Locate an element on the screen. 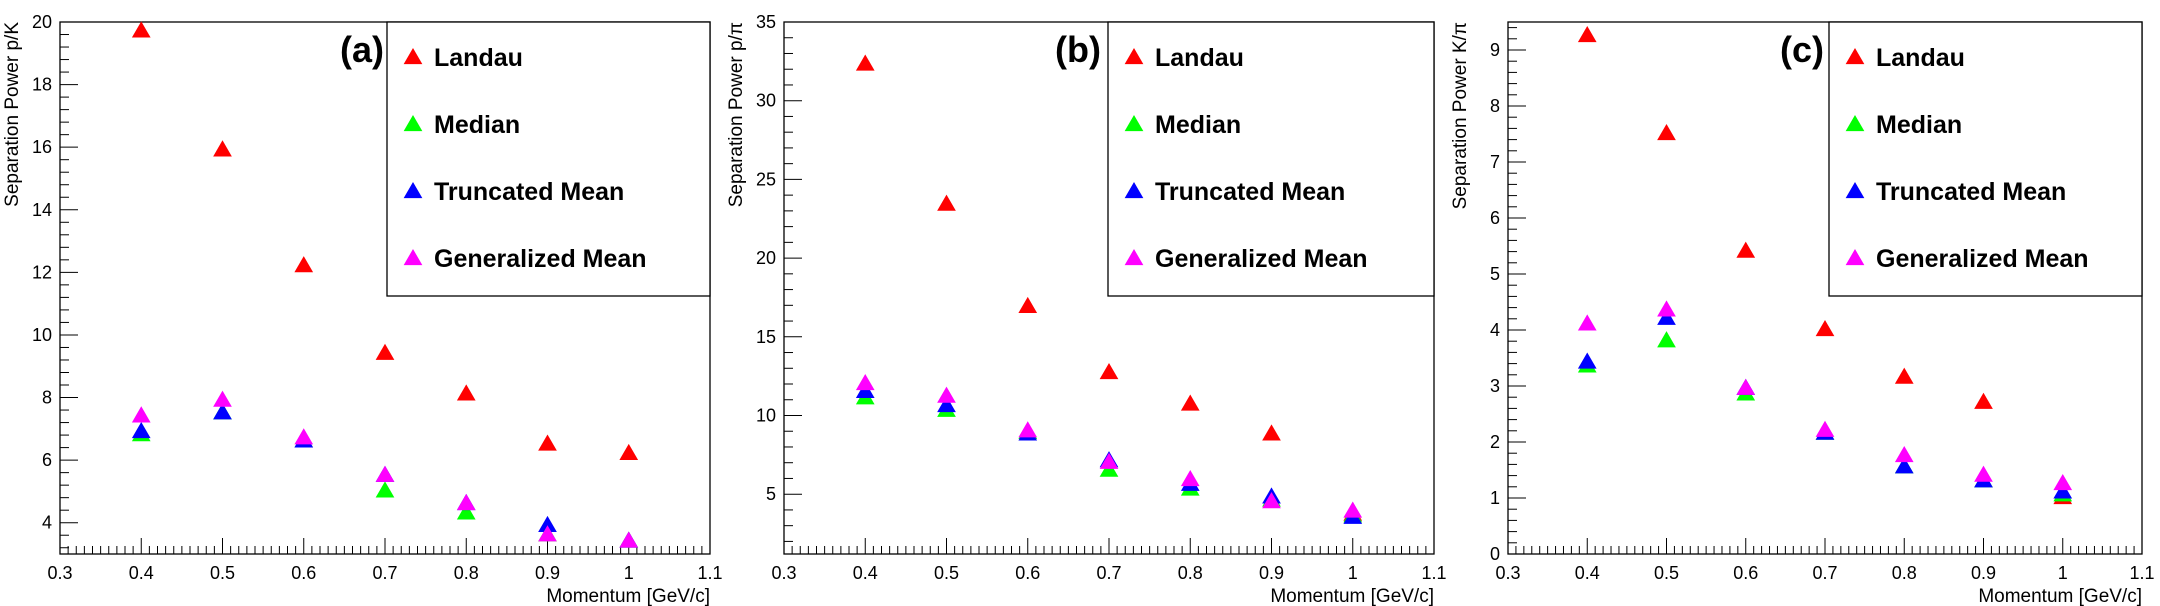 The width and height of the screenshot is (2160, 606). y-tick-label: 18 is located at coordinates (42, 85).